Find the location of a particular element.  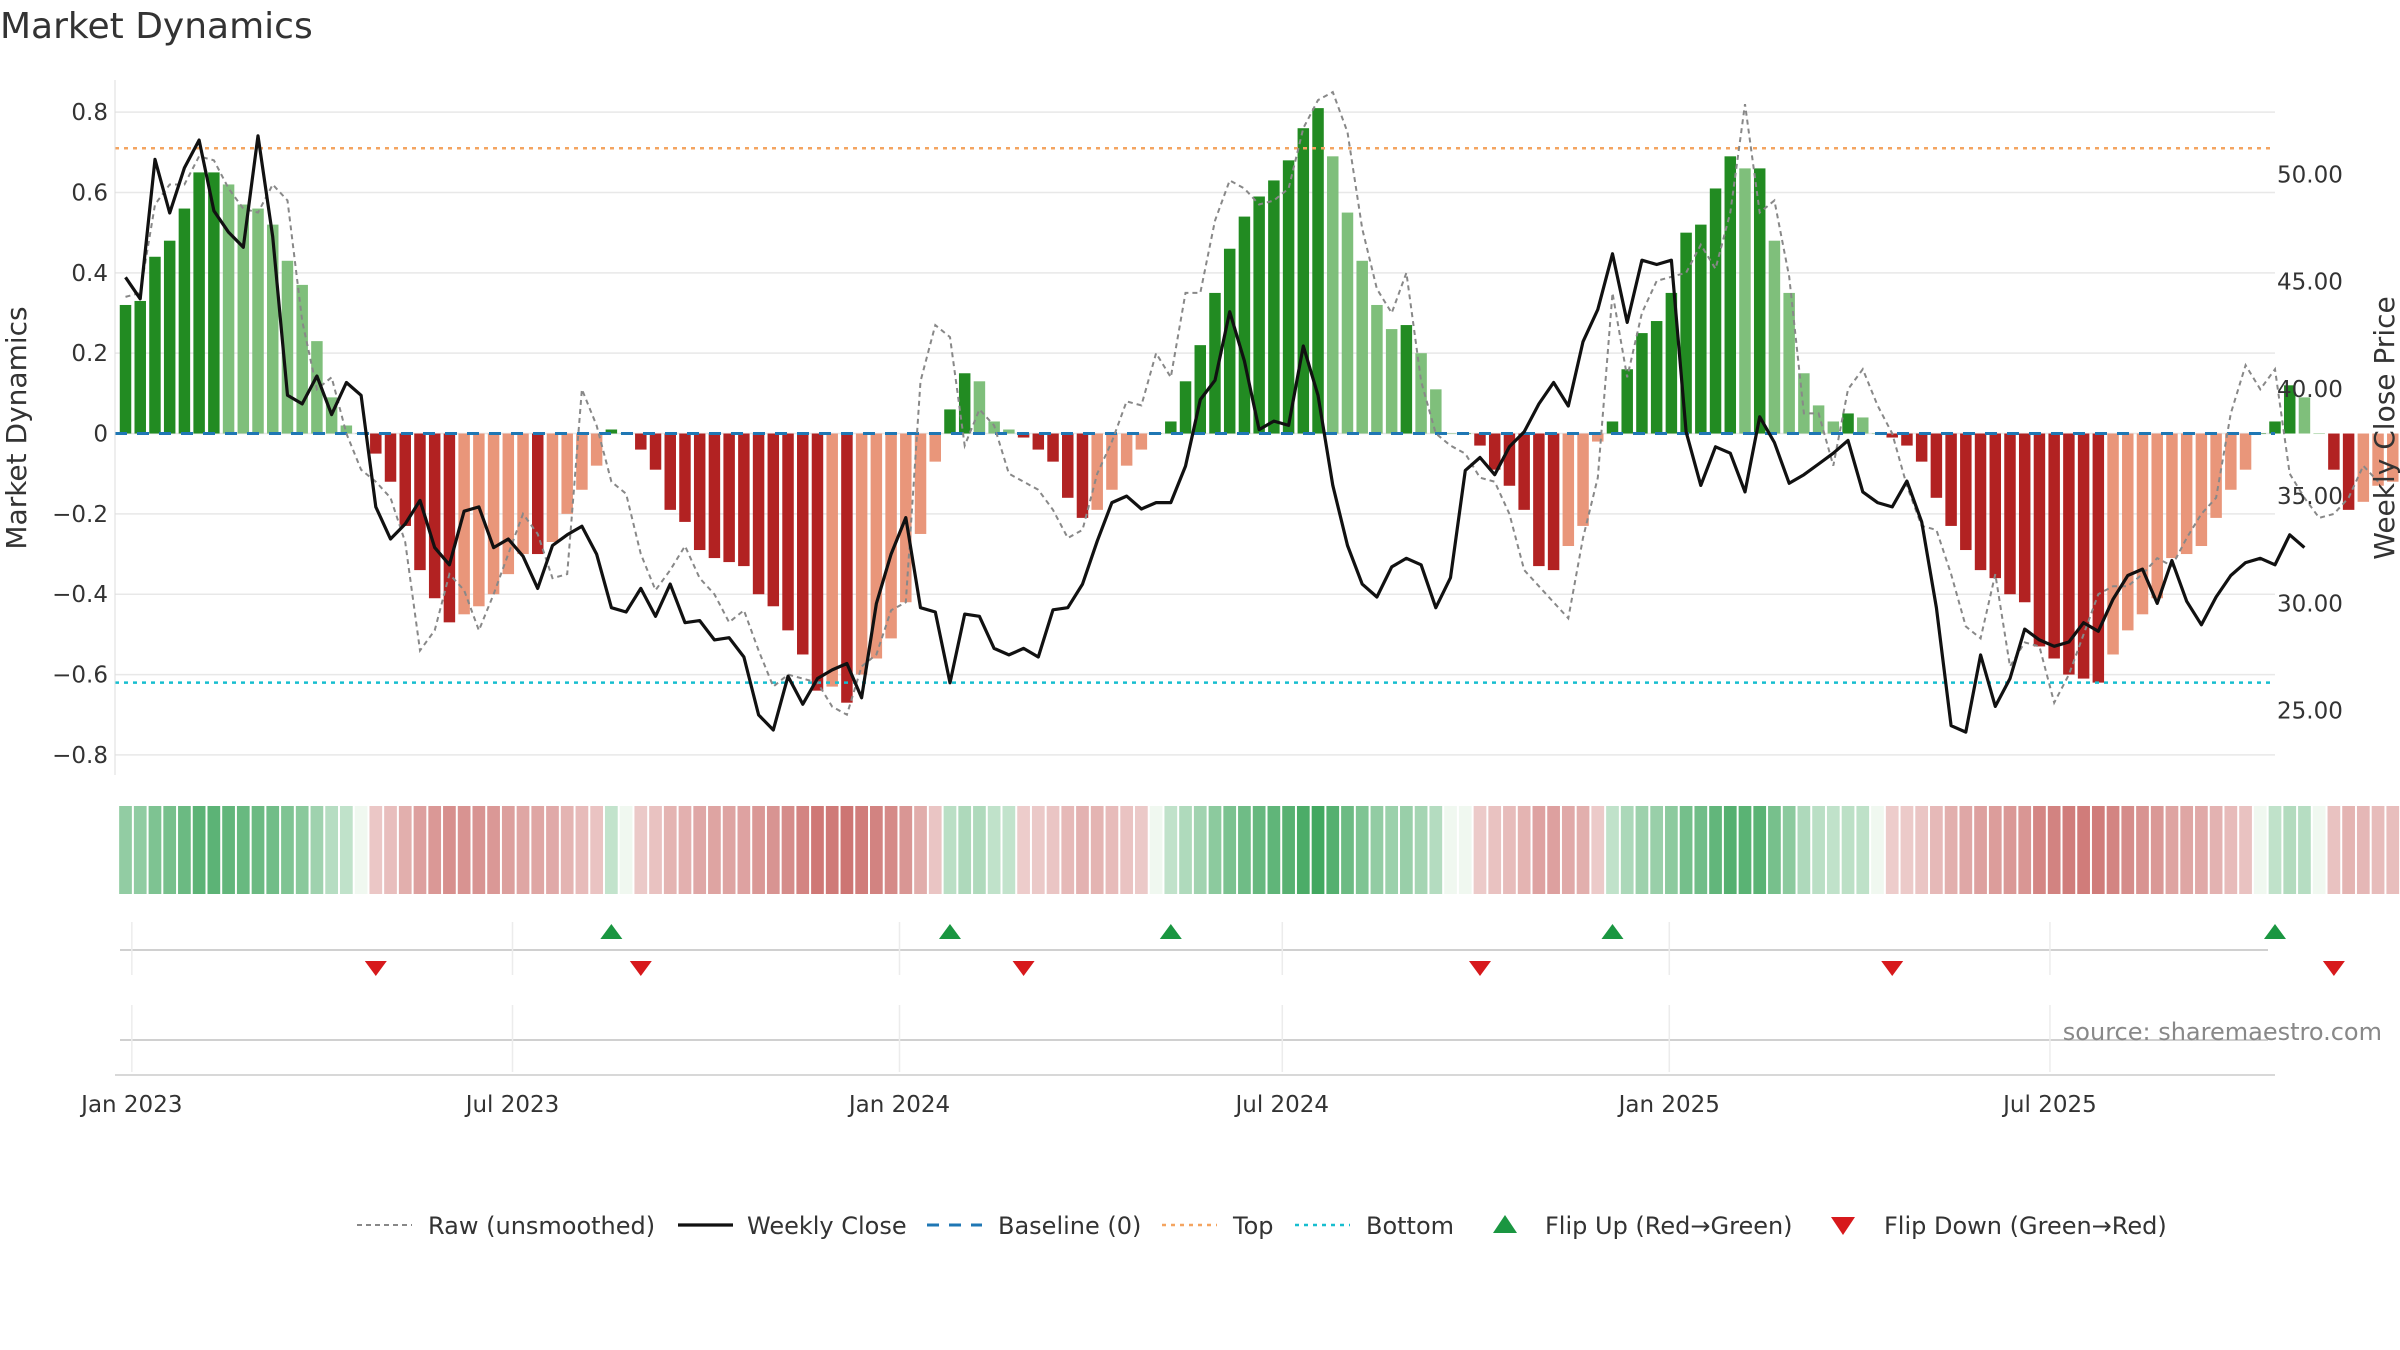

legend-flip-down-swatch is located at coordinates (1843, 1226).